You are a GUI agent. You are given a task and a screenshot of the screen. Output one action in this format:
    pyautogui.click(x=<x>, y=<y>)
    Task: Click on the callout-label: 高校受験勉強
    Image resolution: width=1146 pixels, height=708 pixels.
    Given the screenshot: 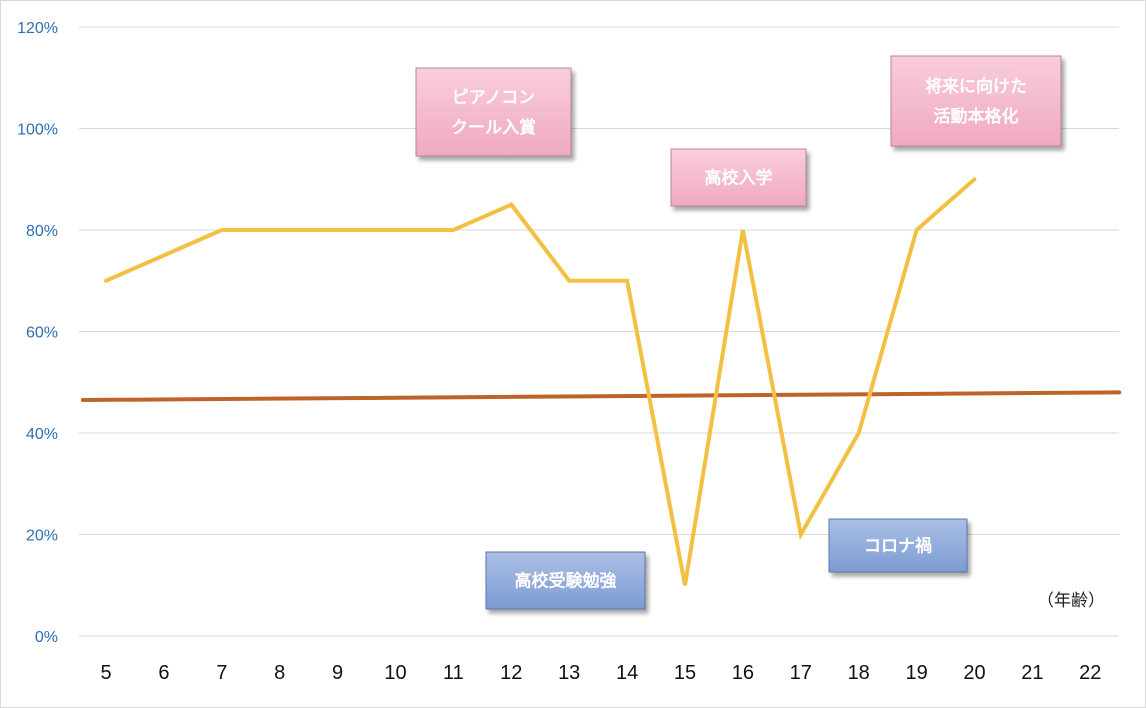 What is the action you would take?
    pyautogui.click(x=566, y=581)
    